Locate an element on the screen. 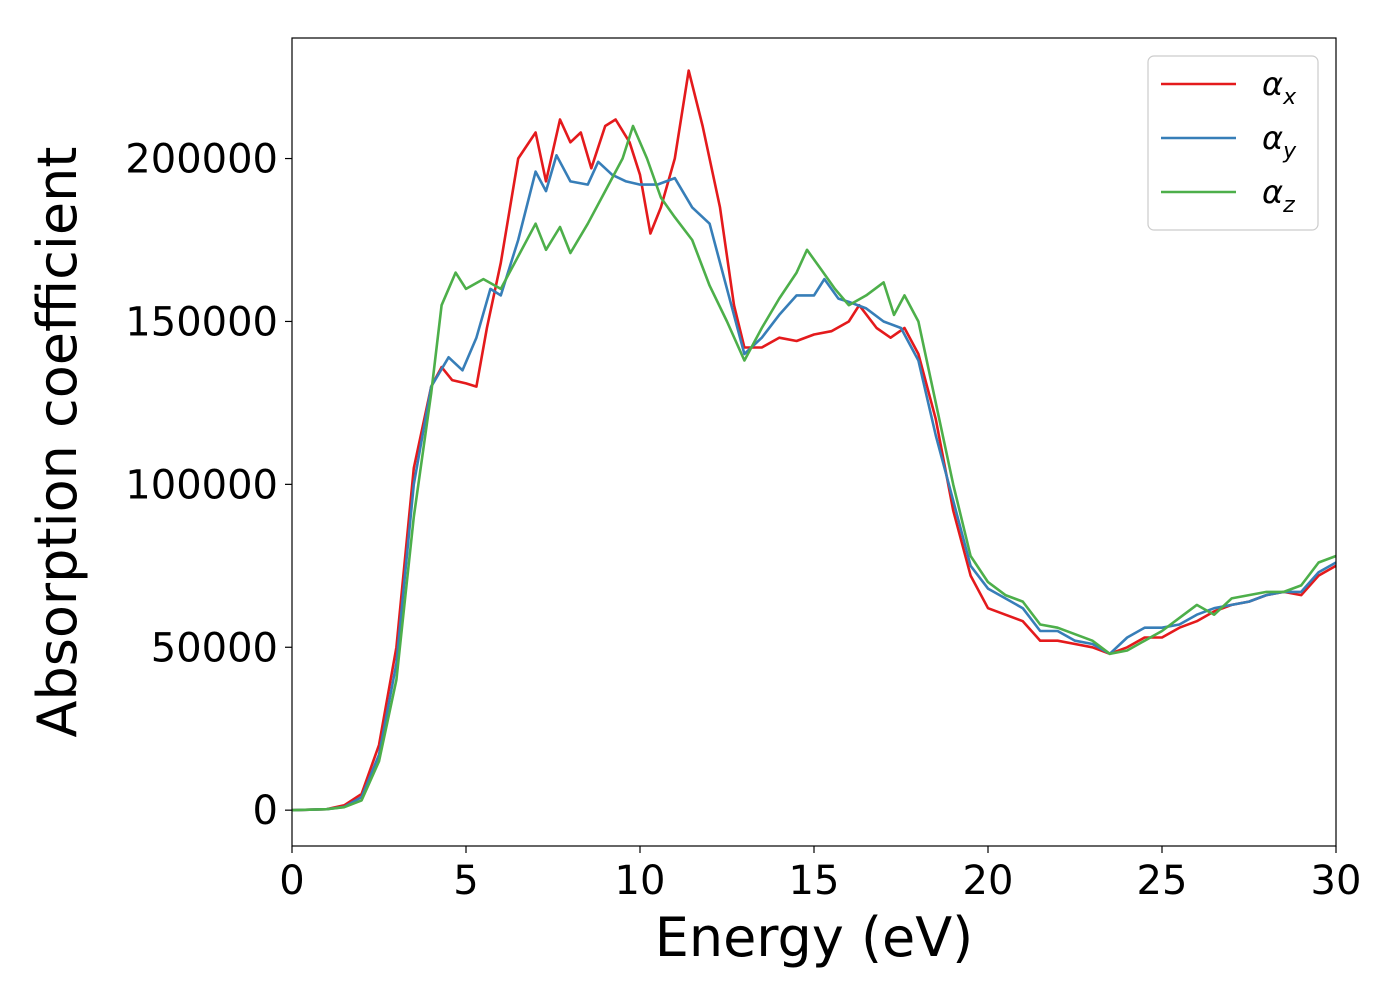 Image resolution: width=1400 pixels, height=1000 pixels. legend-label-x: αx is located at coordinates (1279, 87).